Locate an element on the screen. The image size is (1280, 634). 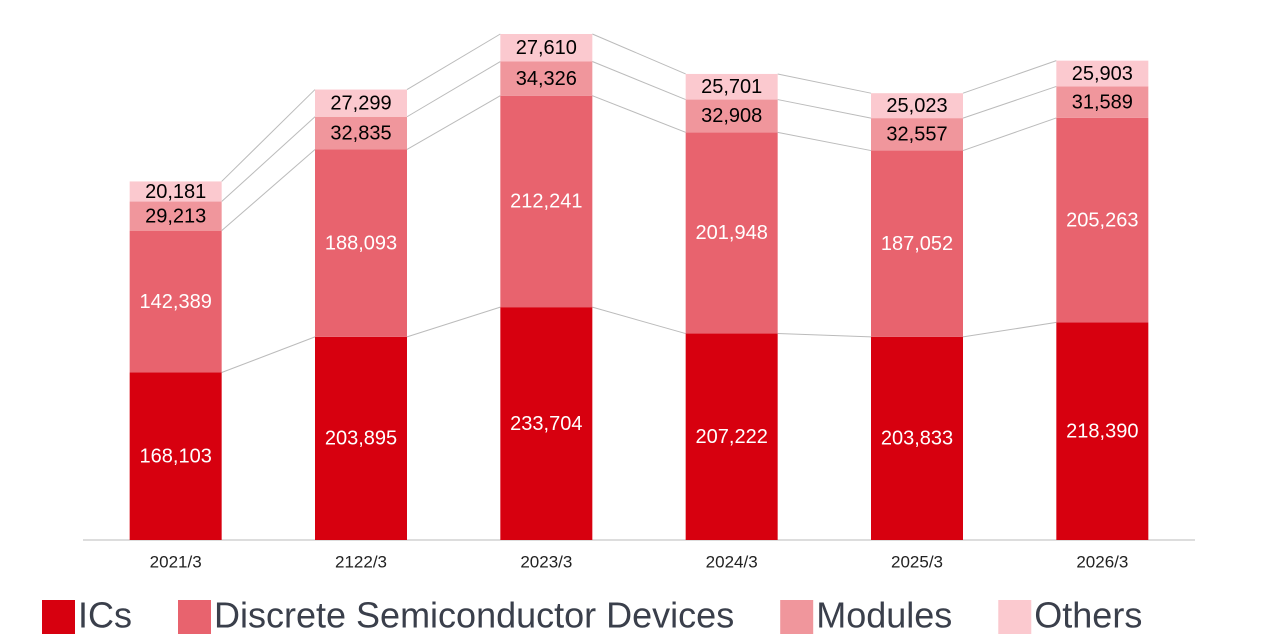
value-label: 203,833 is located at coordinates (917, 439).